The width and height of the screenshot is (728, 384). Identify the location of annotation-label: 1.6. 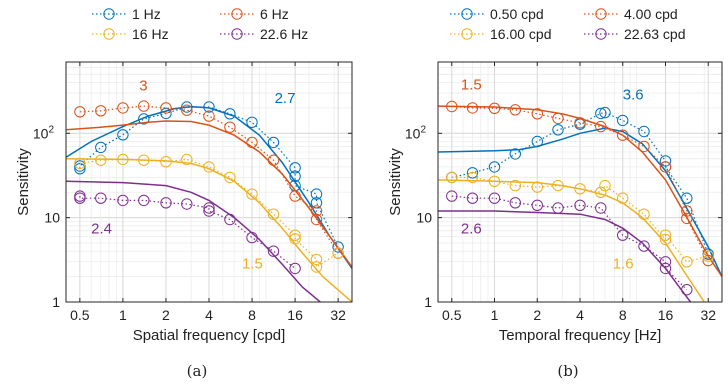
(623, 263).